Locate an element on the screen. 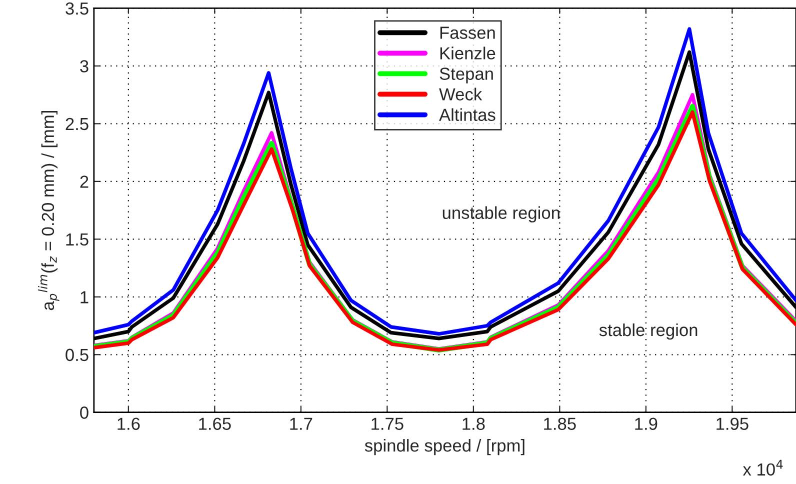  y-tick-label: 1.5 is located at coordinates (77, 240).